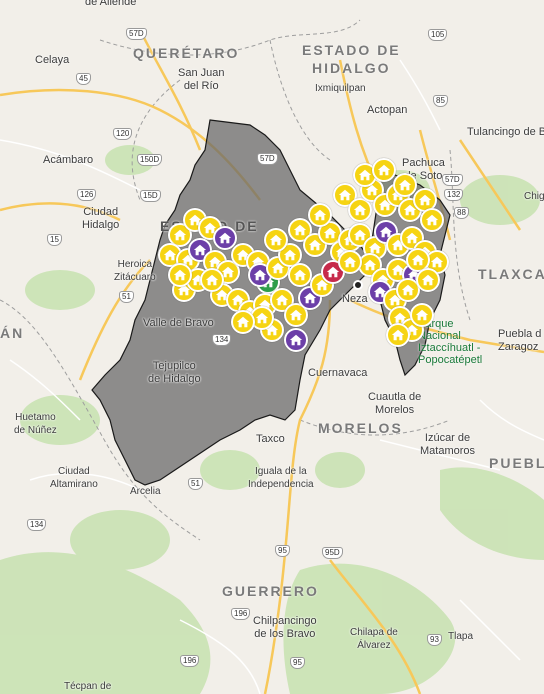 The width and height of the screenshot is (544, 694). I want to click on city-label: Ciudad Altamirano, so click(74, 478).